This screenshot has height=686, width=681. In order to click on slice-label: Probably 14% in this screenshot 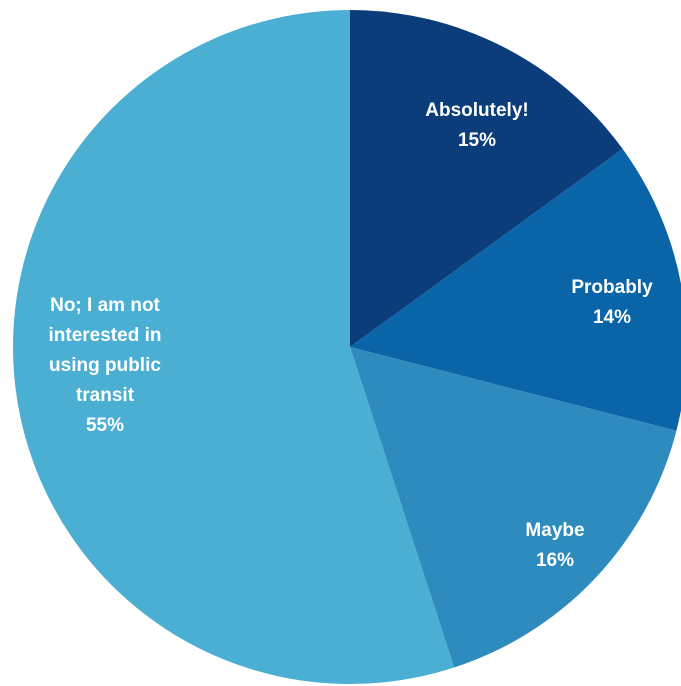, I will do `click(612, 302)`.